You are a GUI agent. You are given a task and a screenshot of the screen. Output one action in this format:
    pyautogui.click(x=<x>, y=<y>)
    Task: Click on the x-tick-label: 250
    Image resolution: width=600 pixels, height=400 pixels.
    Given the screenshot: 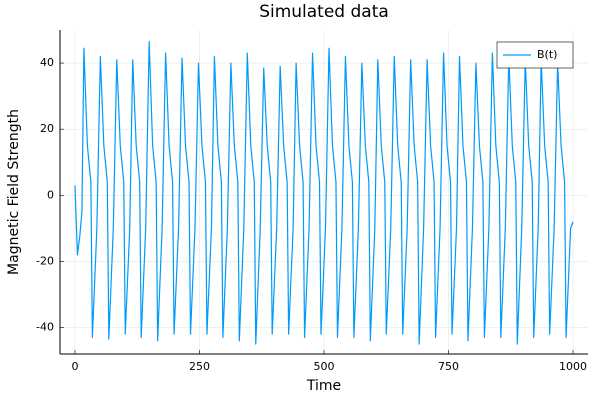 What is the action you would take?
    pyautogui.click(x=199, y=366)
    